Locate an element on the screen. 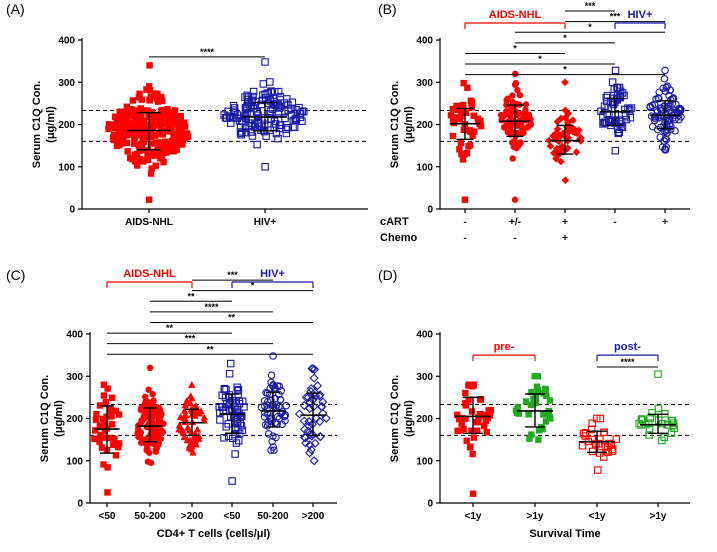  x-tick-label: 50-200 is located at coordinates (273, 516).